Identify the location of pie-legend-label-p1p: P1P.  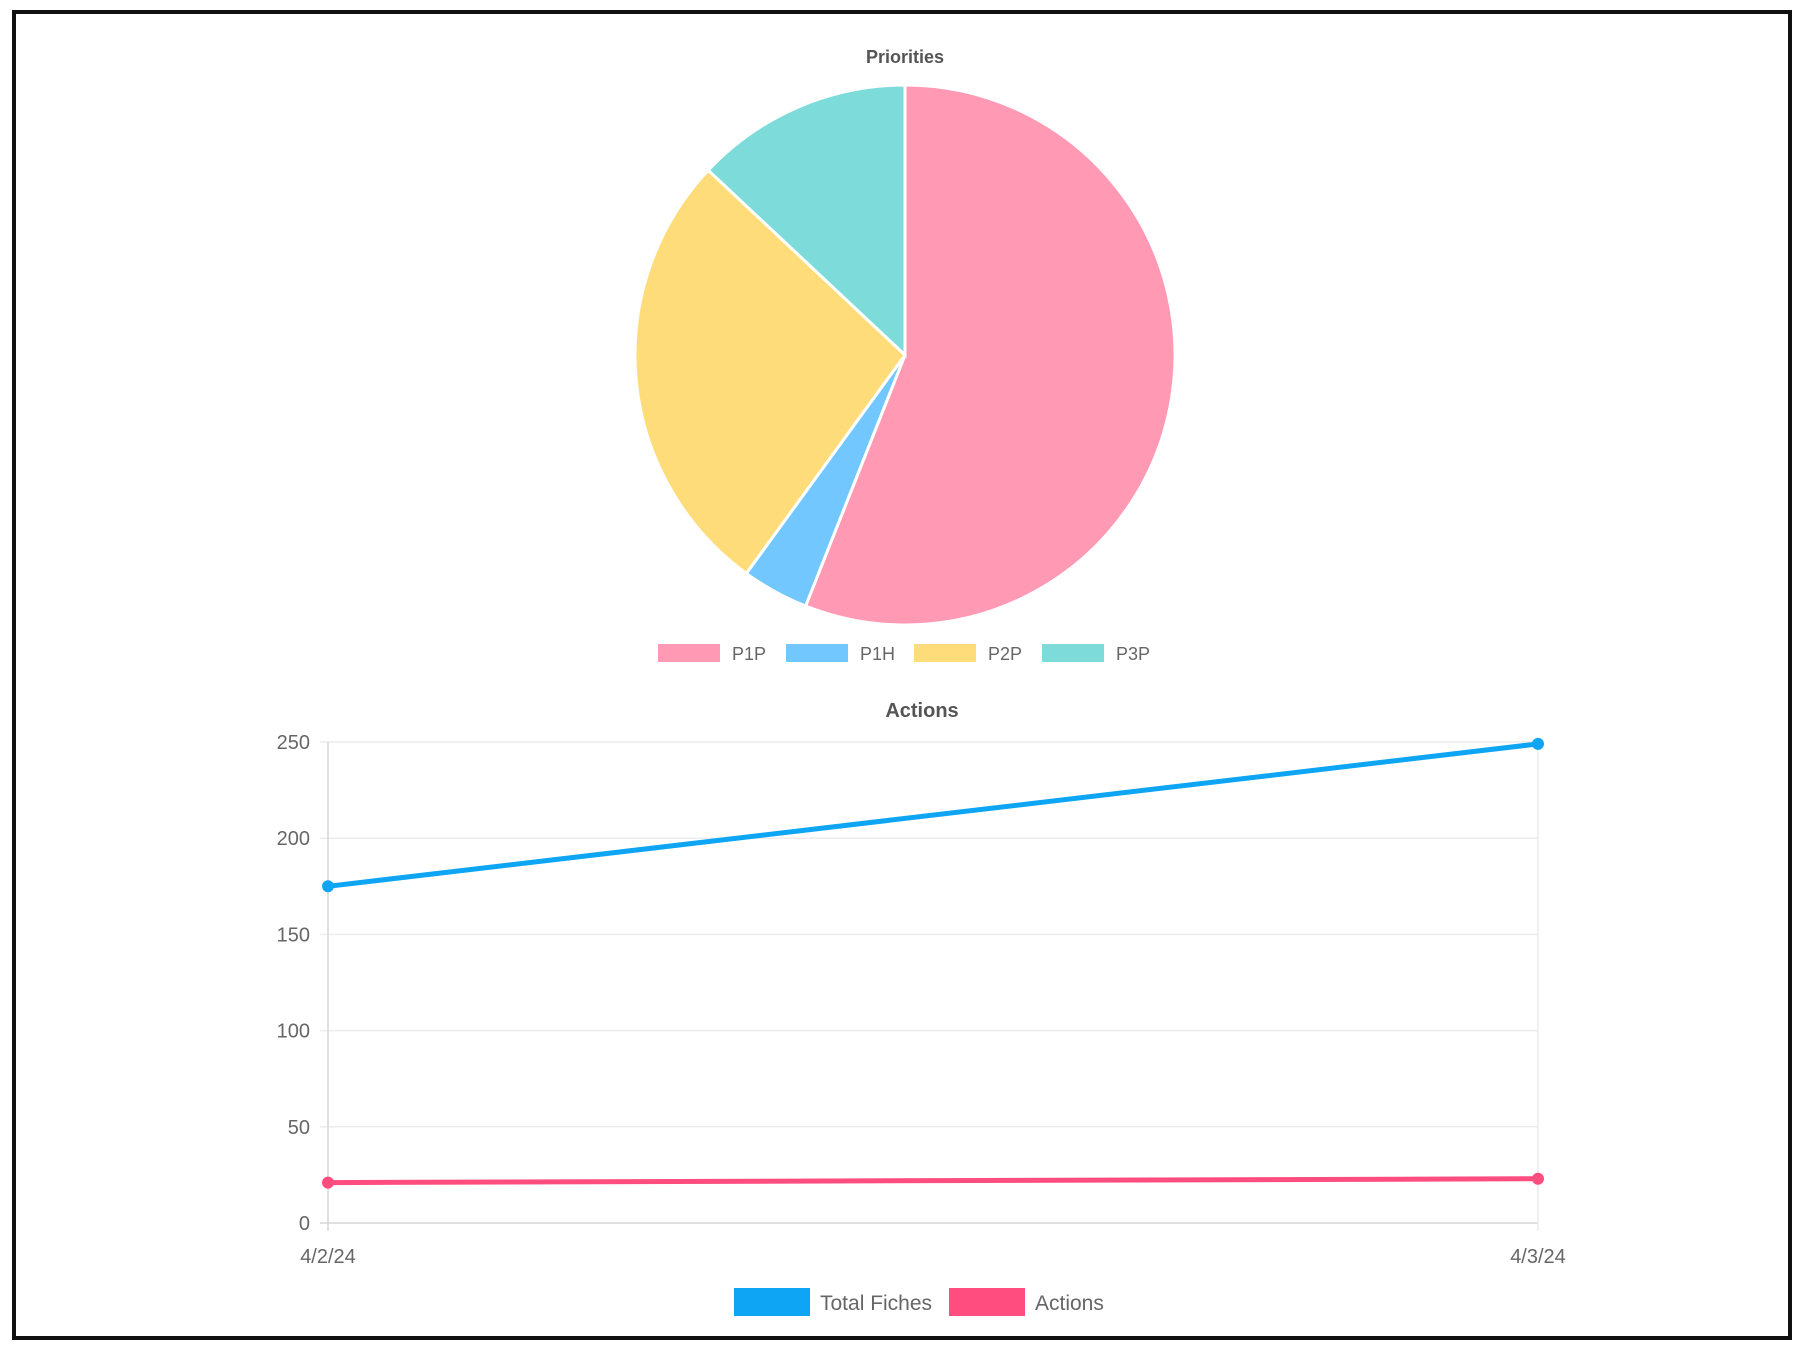
(749, 654).